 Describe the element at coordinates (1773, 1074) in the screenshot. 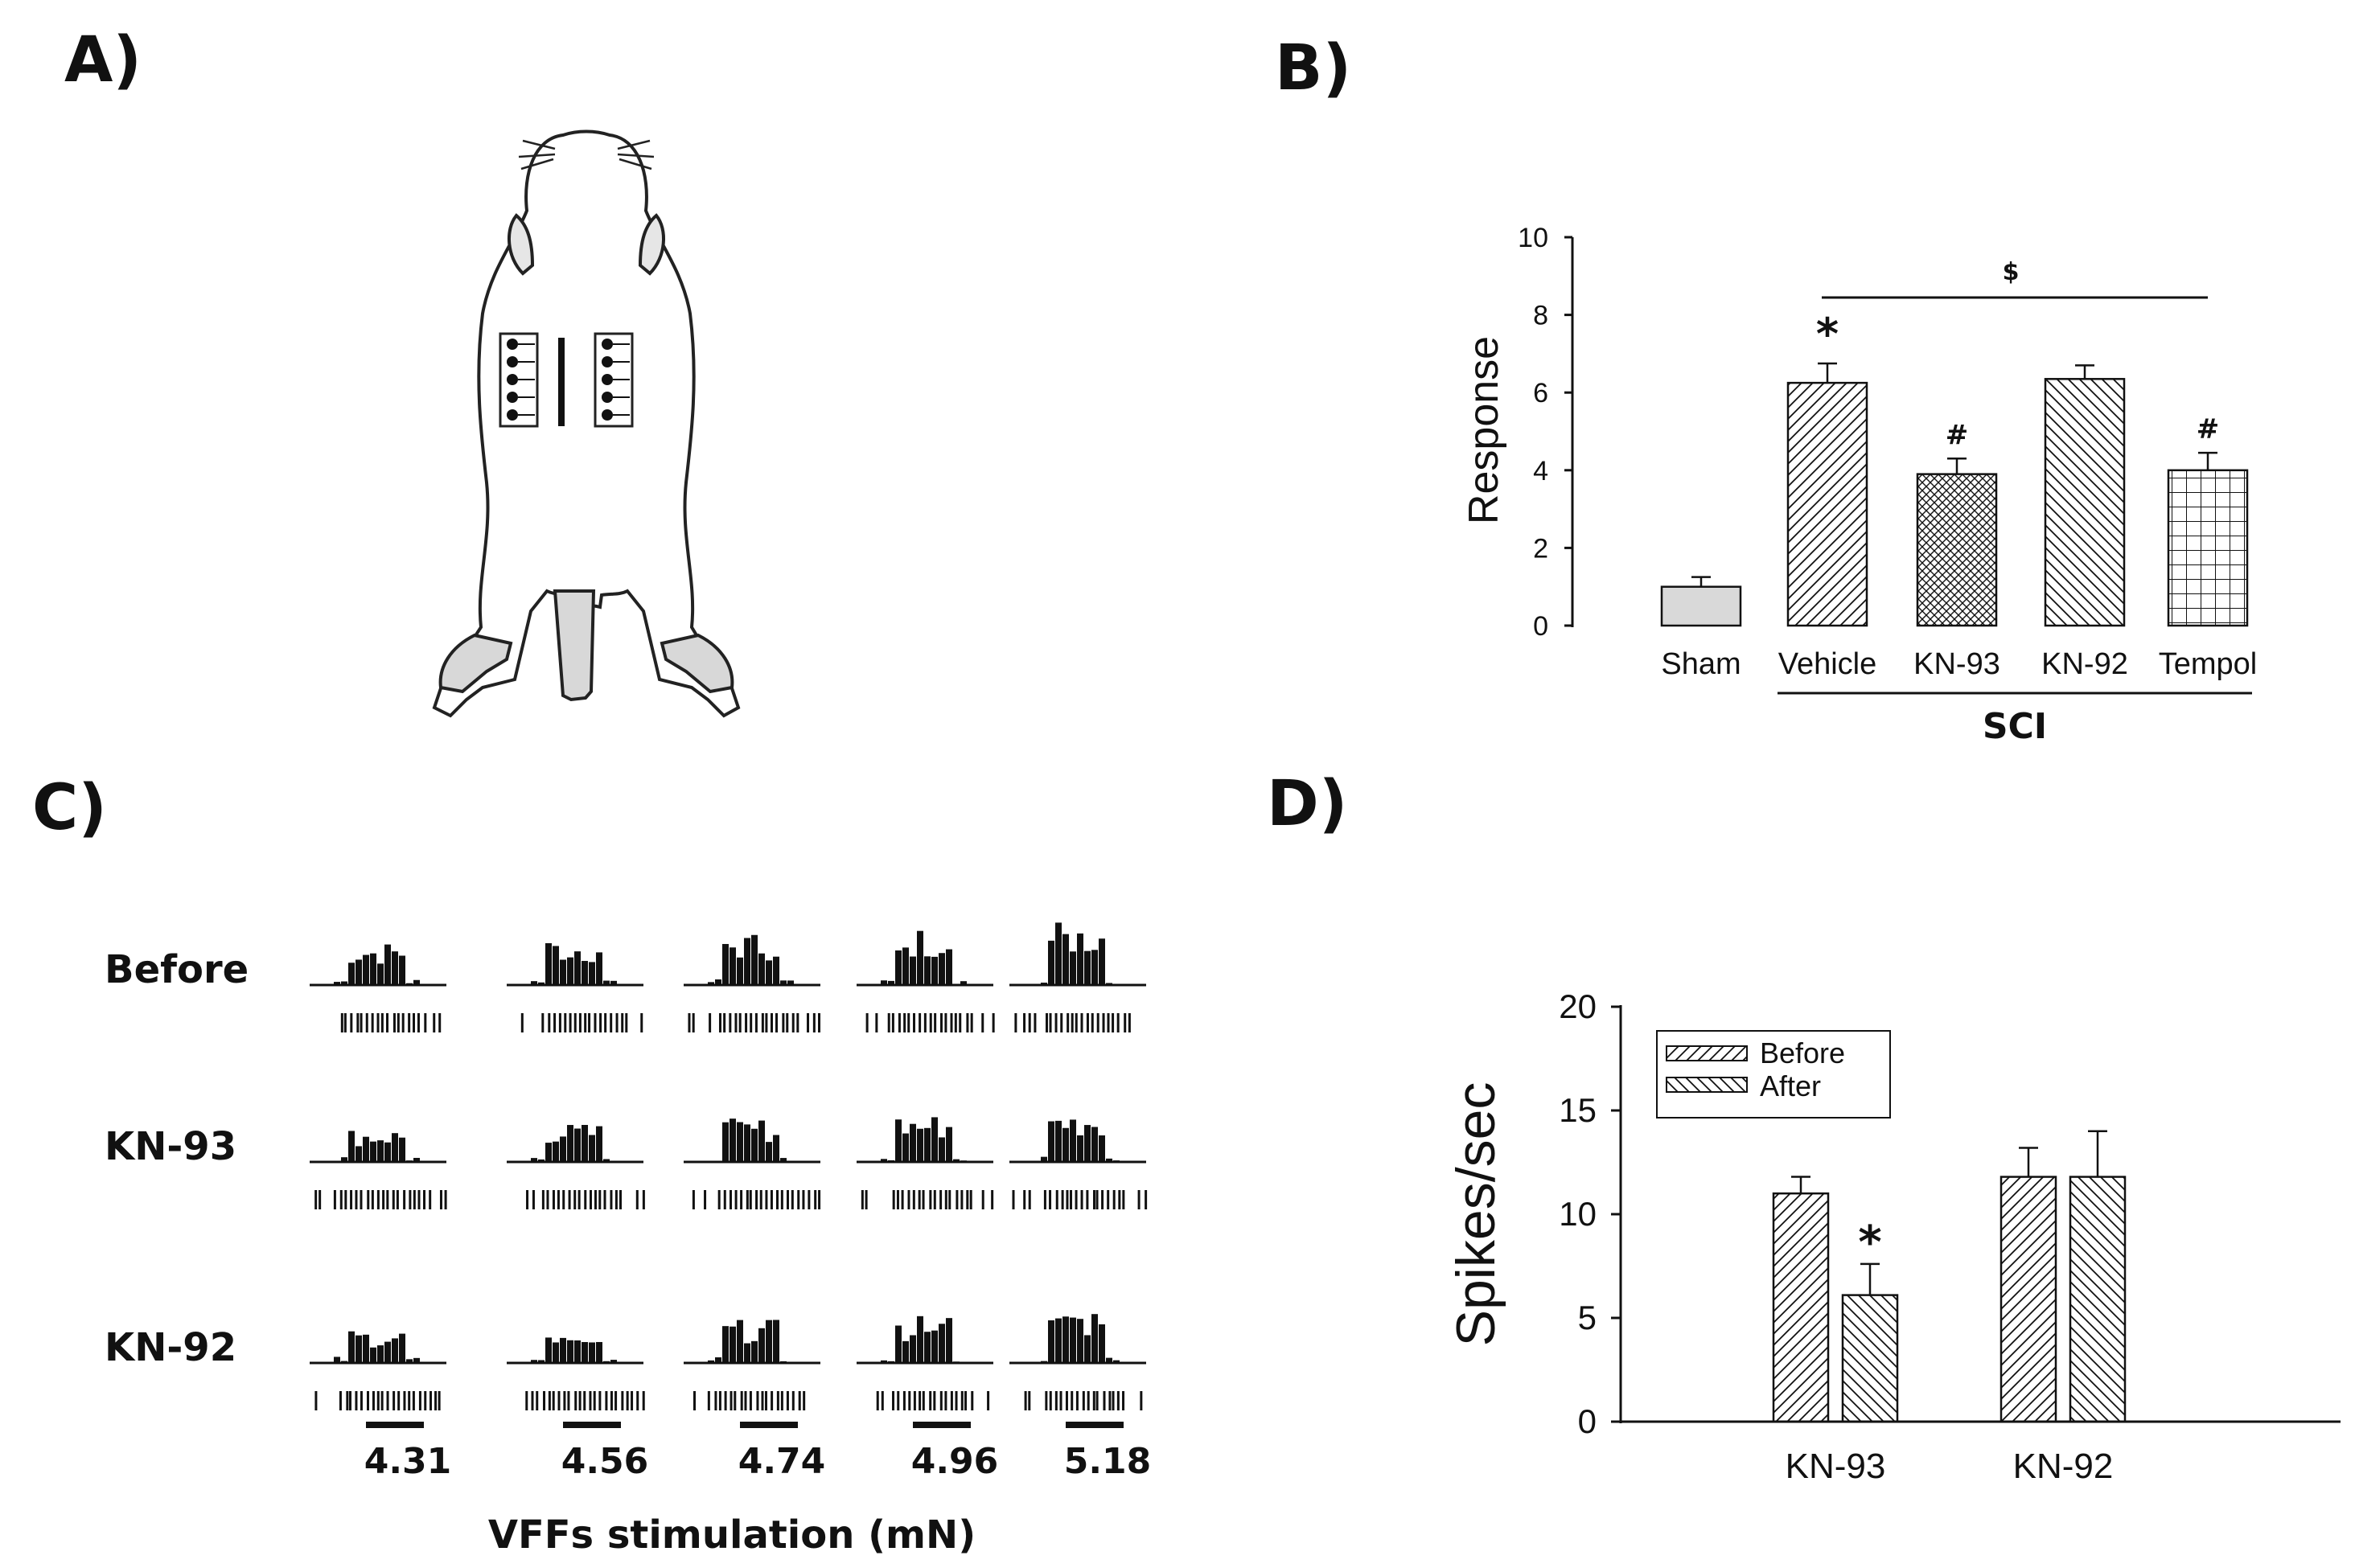

I see `d-legend: Before After` at that location.